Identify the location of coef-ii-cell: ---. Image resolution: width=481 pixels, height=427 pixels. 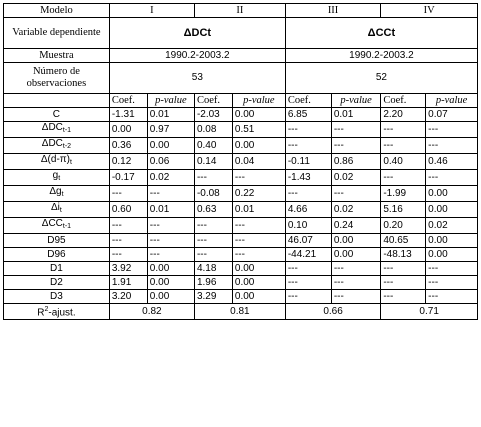
(213, 240).